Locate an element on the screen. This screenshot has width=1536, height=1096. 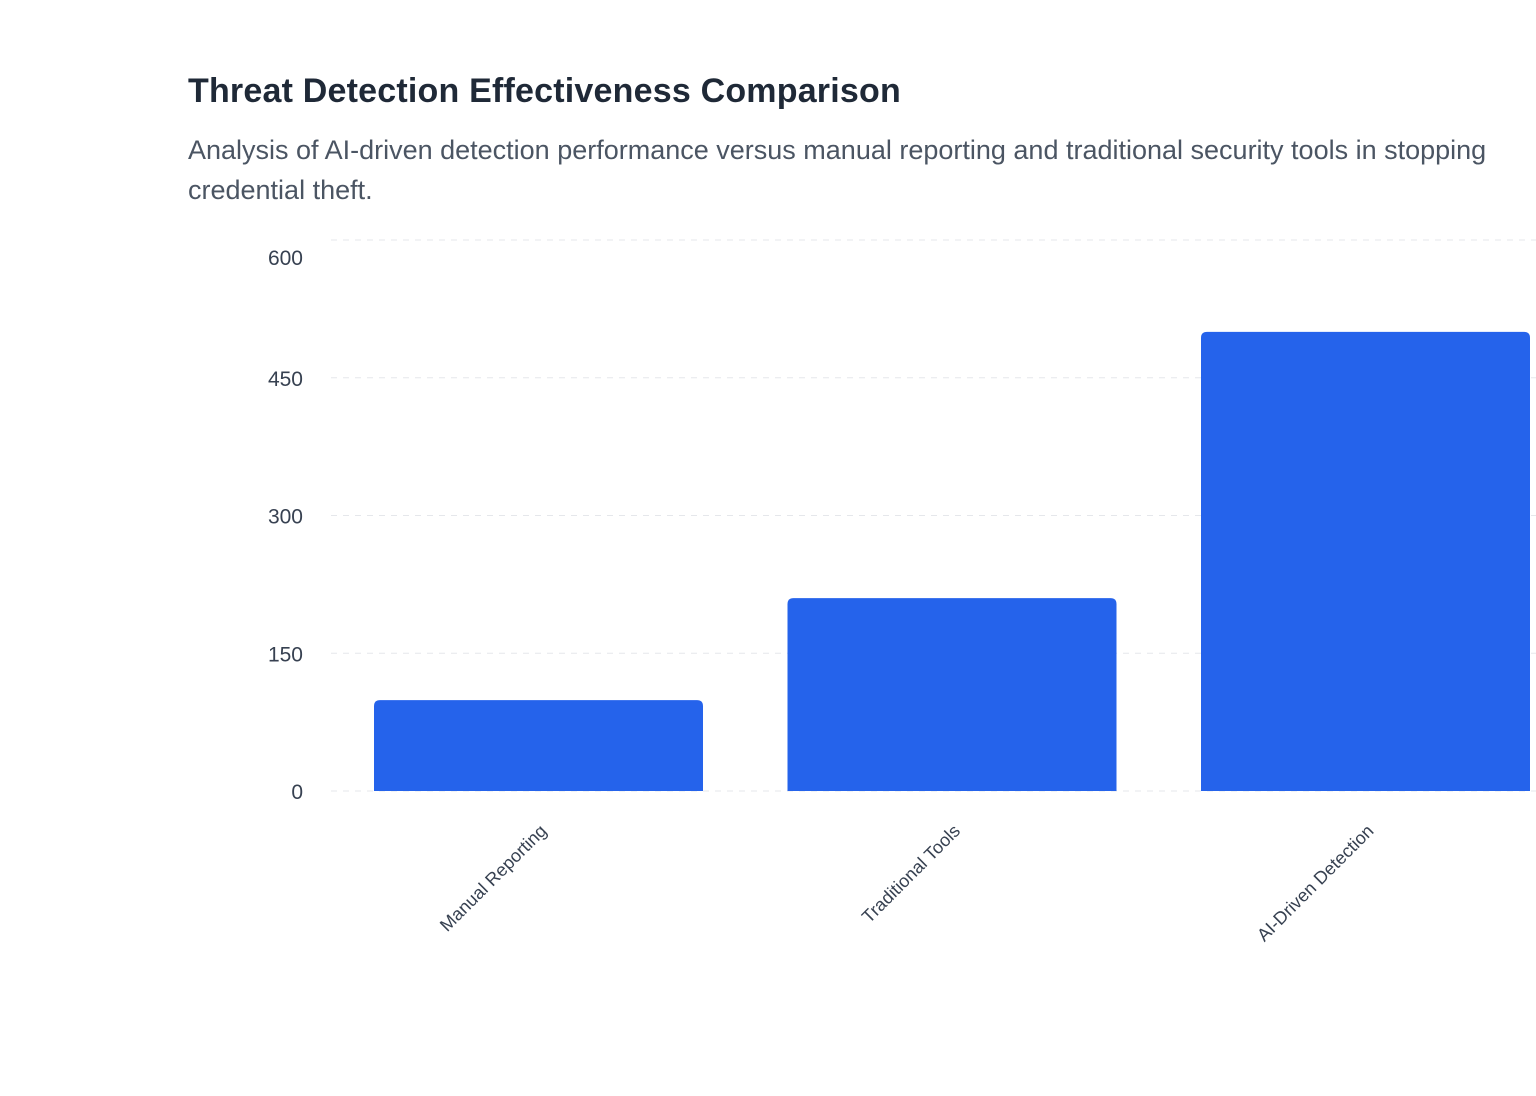
y-axis: 0 150 300 450 600 is located at coordinates (285, 525).